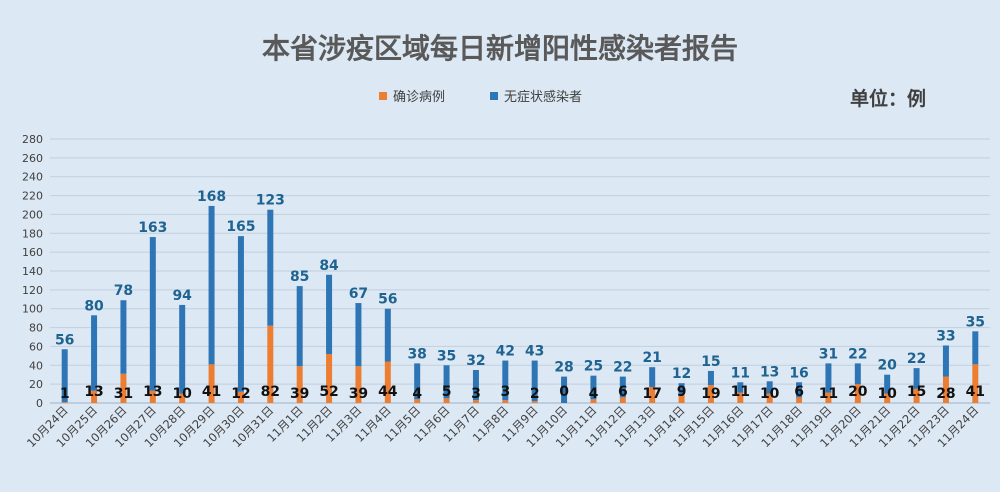 This screenshot has width=1000, height=492. I want to click on y-tick-label: 0, so click(39, 403).